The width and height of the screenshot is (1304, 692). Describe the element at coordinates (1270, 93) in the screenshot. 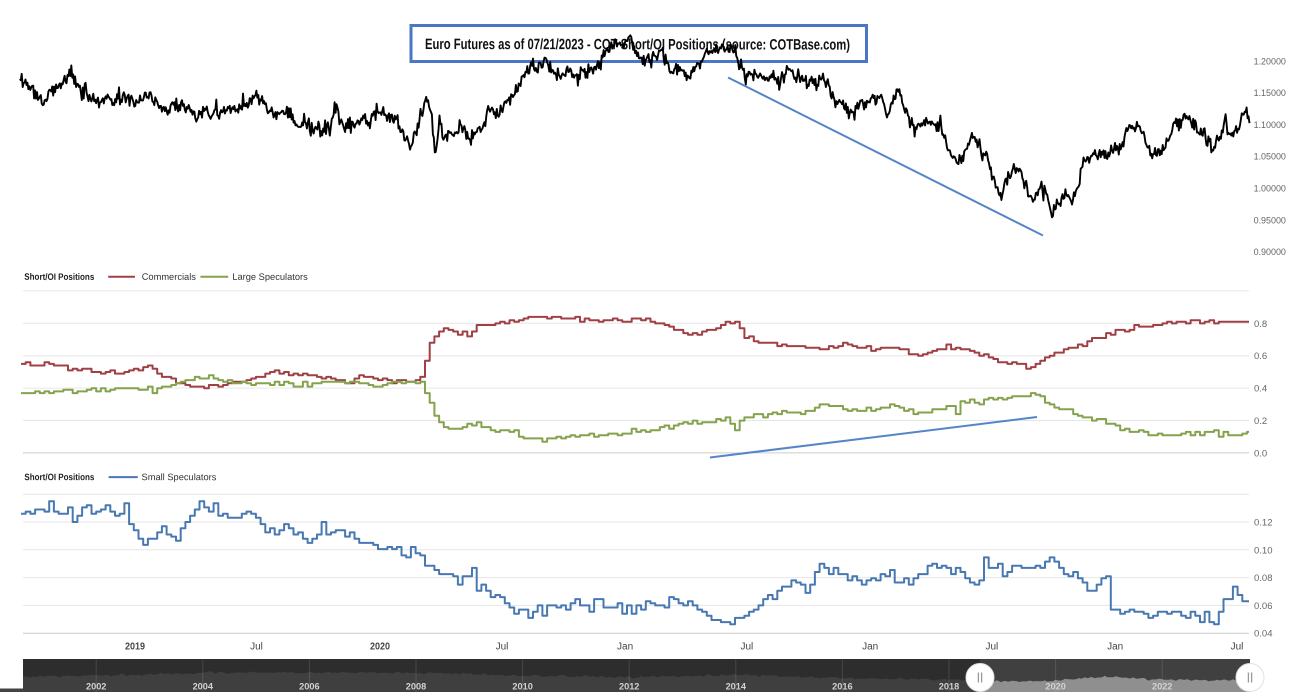

I see `svg-text: 1.15000` at that location.